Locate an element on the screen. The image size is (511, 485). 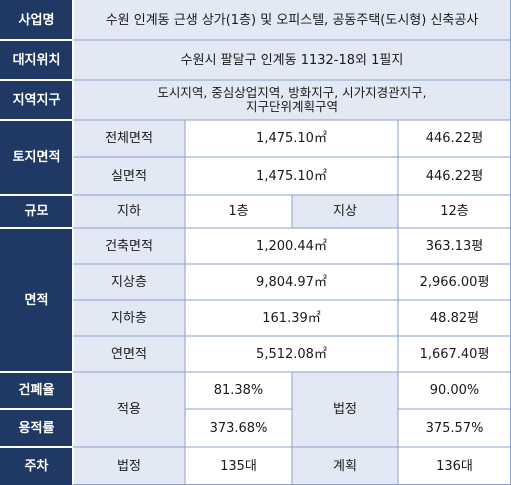
floor-area-row-label: 지상층 is located at coordinates (129, 282).